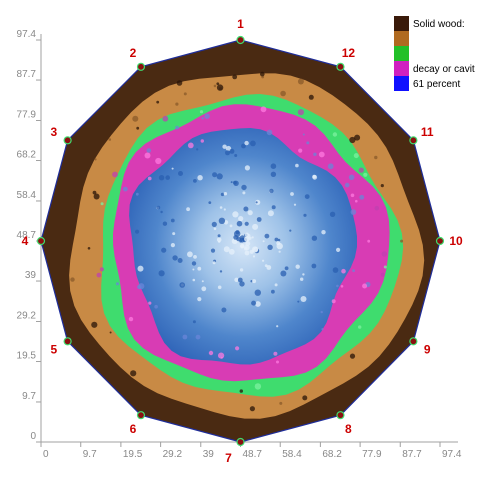 The height and width of the screenshot is (481, 481). What do you see at coordinates (209, 454) in the screenshot?
I see `x-tick-label: 39` at bounding box center [209, 454].